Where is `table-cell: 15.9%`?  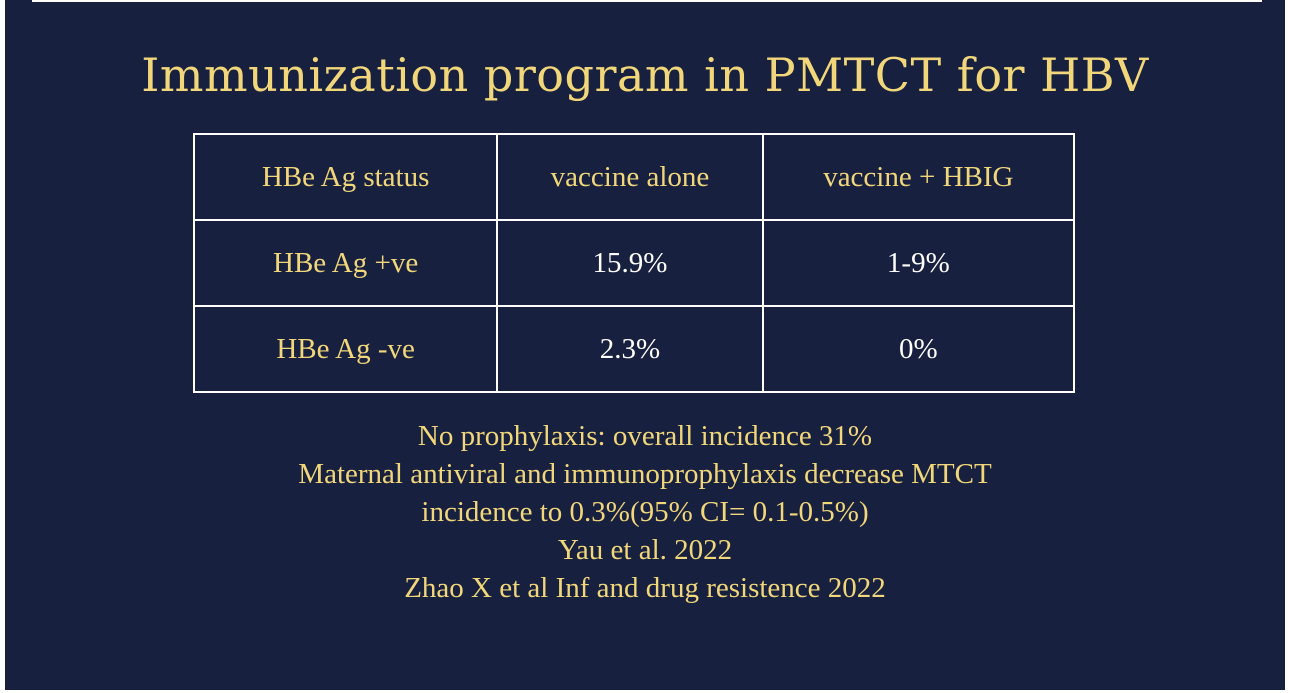
table-cell: 15.9% is located at coordinates (630, 263).